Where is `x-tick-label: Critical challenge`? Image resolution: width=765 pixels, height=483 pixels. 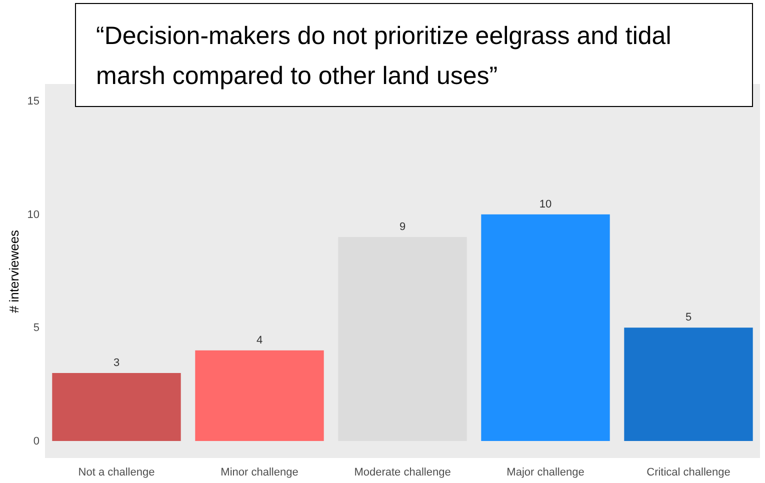
x-tick-label: Critical challenge is located at coordinates (688, 472).